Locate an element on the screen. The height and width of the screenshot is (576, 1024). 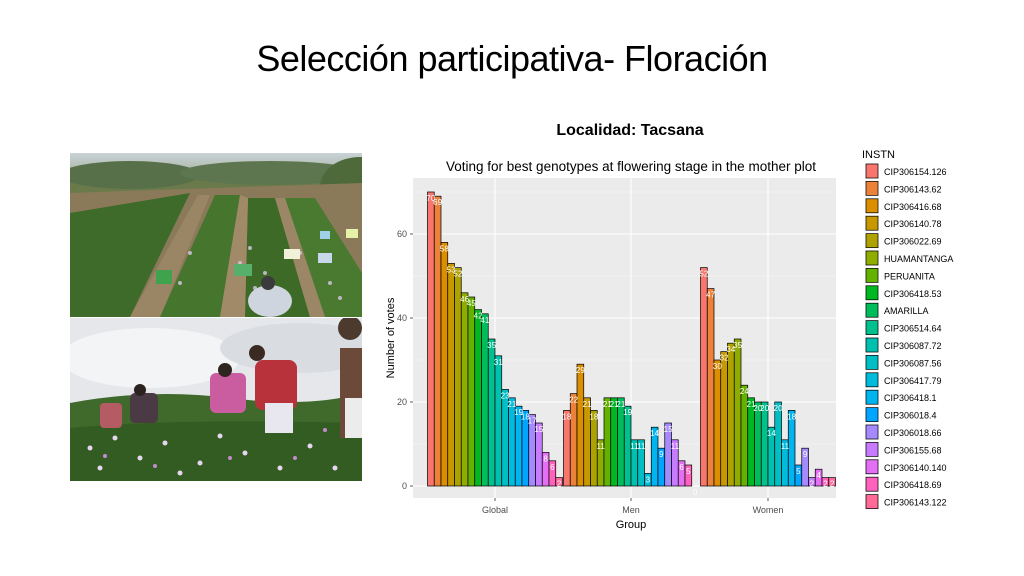
x-tick-label: Women is located at coordinates (768, 510).